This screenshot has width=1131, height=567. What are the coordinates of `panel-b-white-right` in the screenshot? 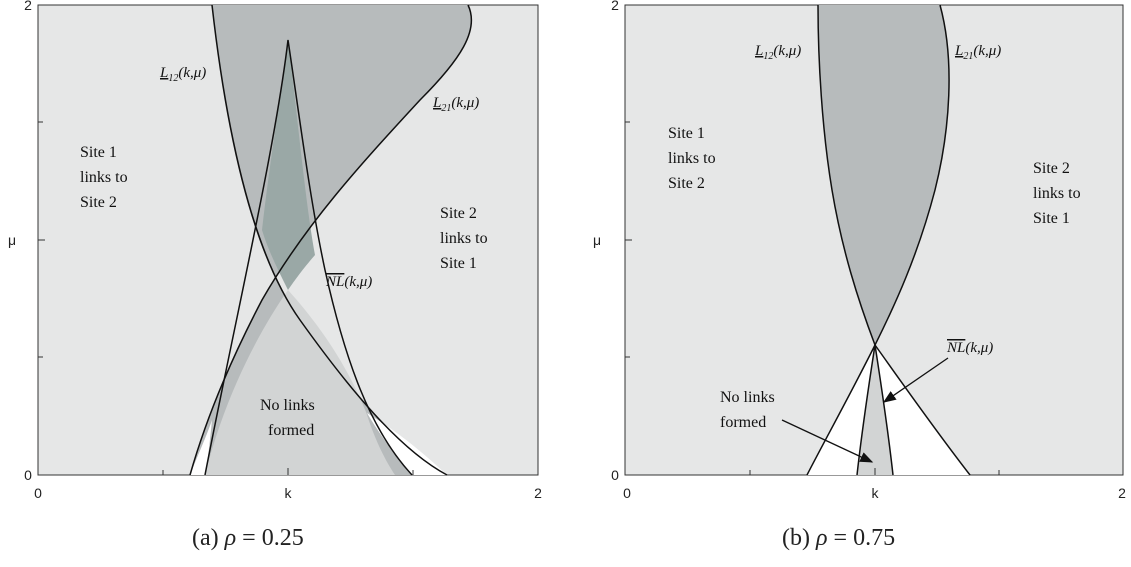 It's located at (922, 410).